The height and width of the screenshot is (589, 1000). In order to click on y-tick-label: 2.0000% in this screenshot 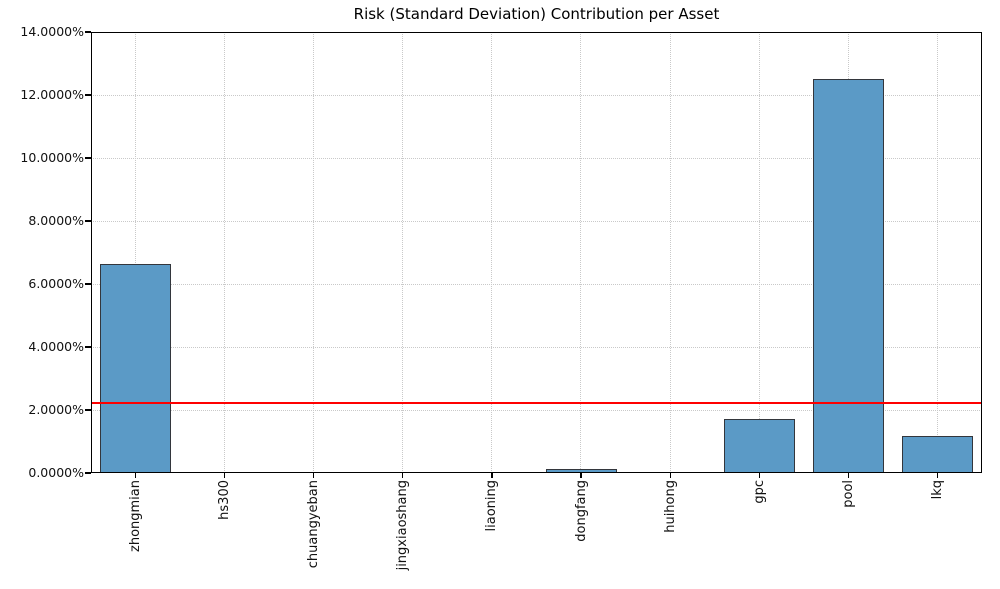, I will do `click(56, 409)`.